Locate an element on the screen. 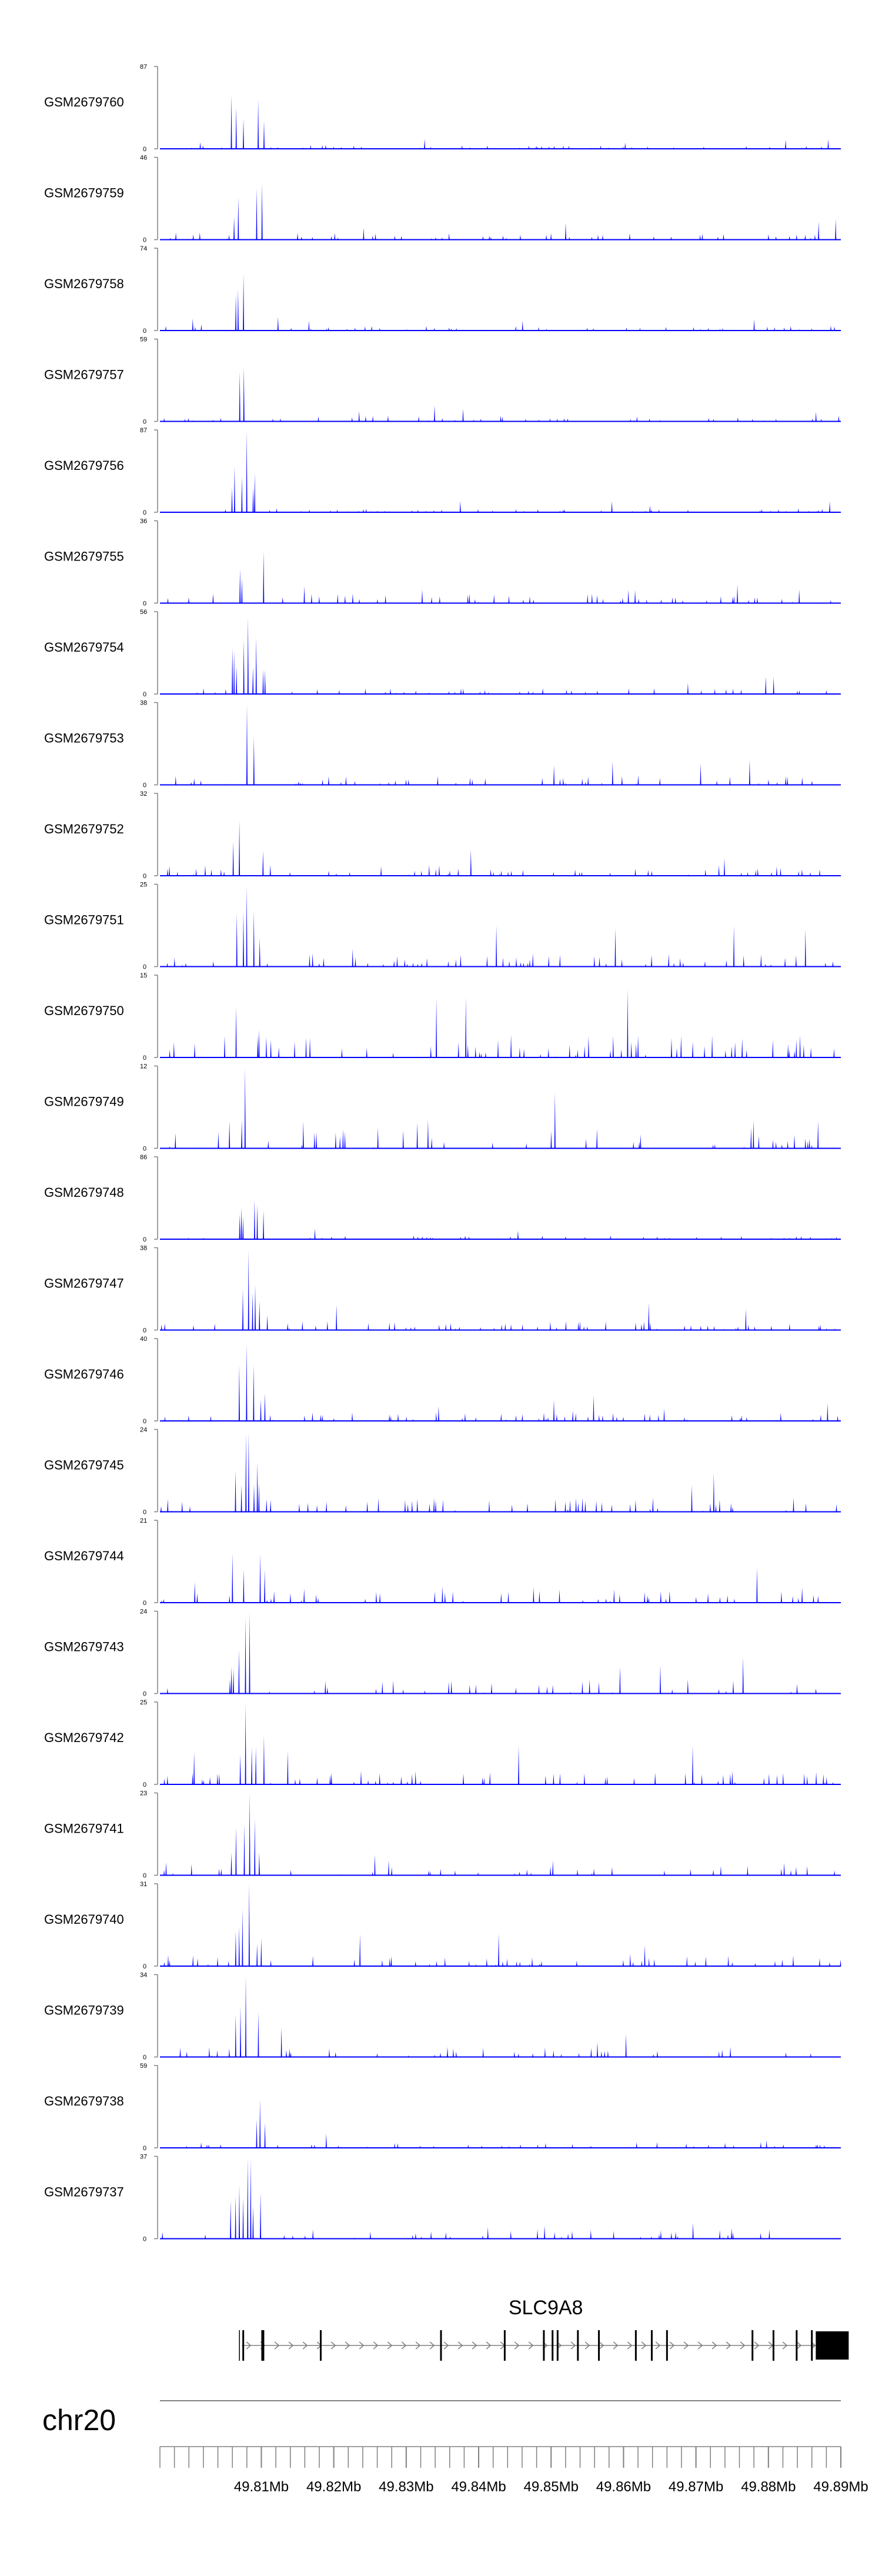 The height and width of the screenshot is (2576, 882). track-GSM2679755: GSM2679755 36 0 is located at coordinates (442, 563).